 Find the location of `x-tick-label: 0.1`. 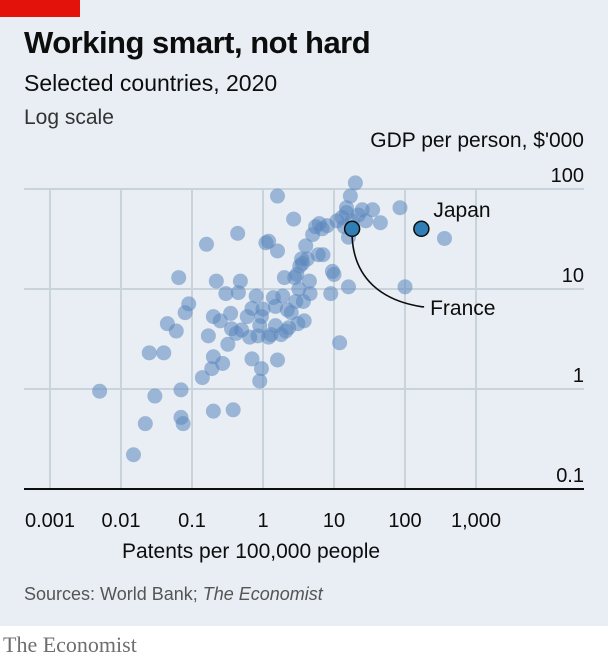

x-tick-label: 0.1 is located at coordinates (192, 521).